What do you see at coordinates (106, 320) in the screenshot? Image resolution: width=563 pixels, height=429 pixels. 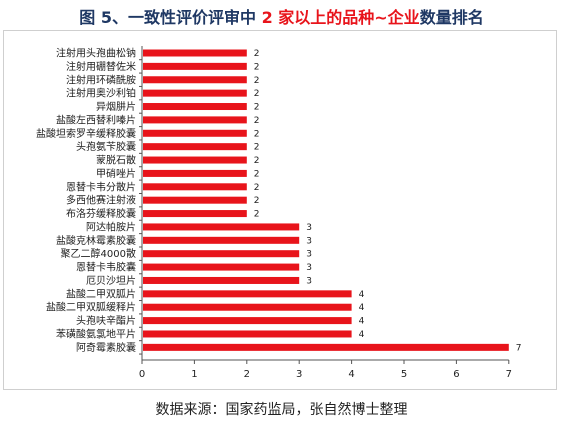 I see `category-label: 头孢呋辛酯片` at bounding box center [106, 320].